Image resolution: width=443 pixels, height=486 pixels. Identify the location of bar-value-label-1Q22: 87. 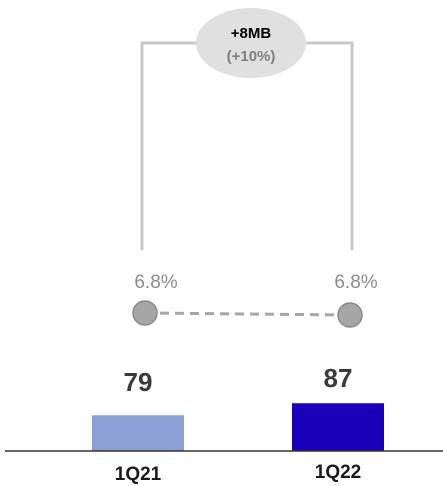
(338, 378).